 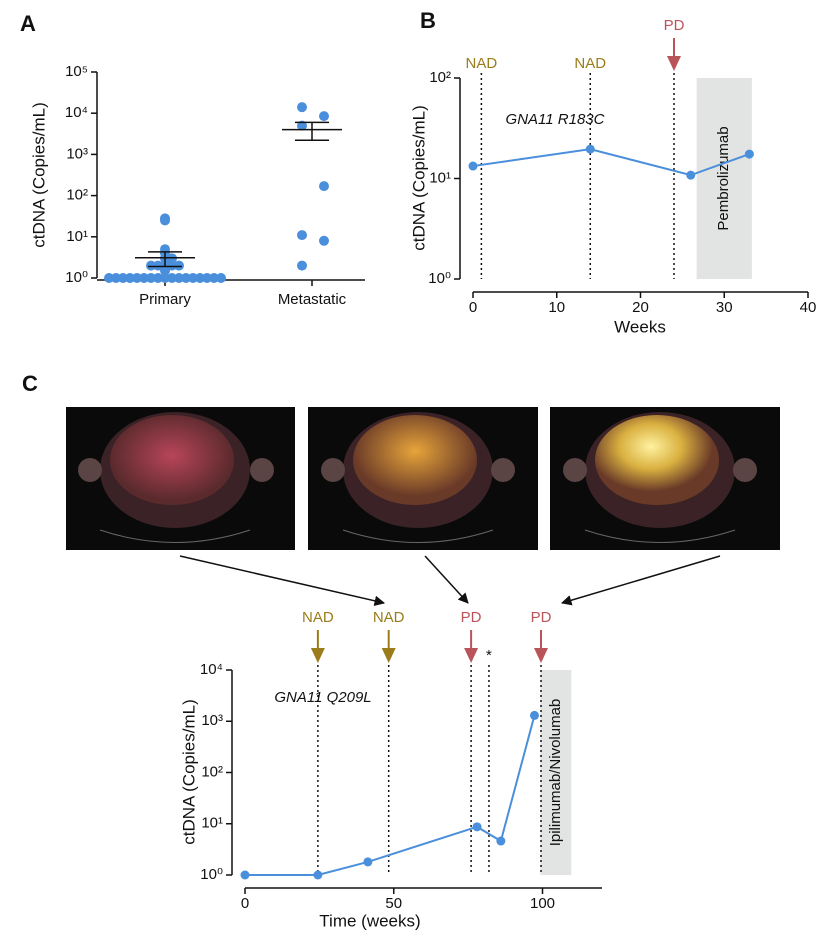 What do you see at coordinates (556, 307) in the screenshot?
I see `x-tick-label: 10` at bounding box center [556, 307].